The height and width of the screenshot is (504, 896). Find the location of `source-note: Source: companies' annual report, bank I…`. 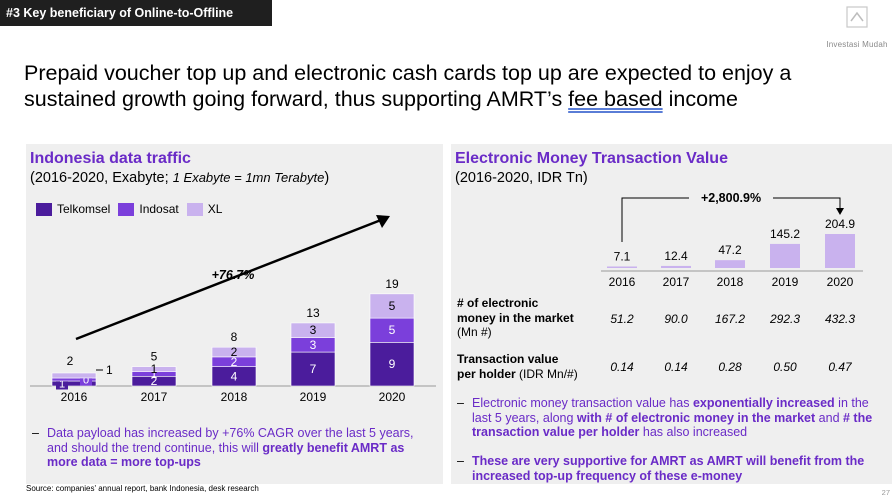

source-note: Source: companies' annual report, bank I… is located at coordinates (142, 488).